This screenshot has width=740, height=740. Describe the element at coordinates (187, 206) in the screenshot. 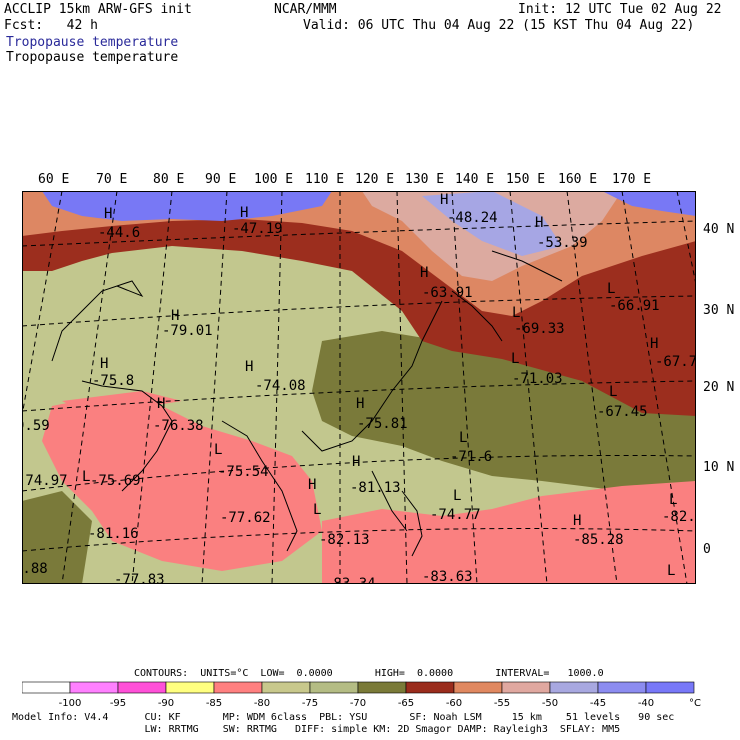

I see `blue-band-west` at that location.